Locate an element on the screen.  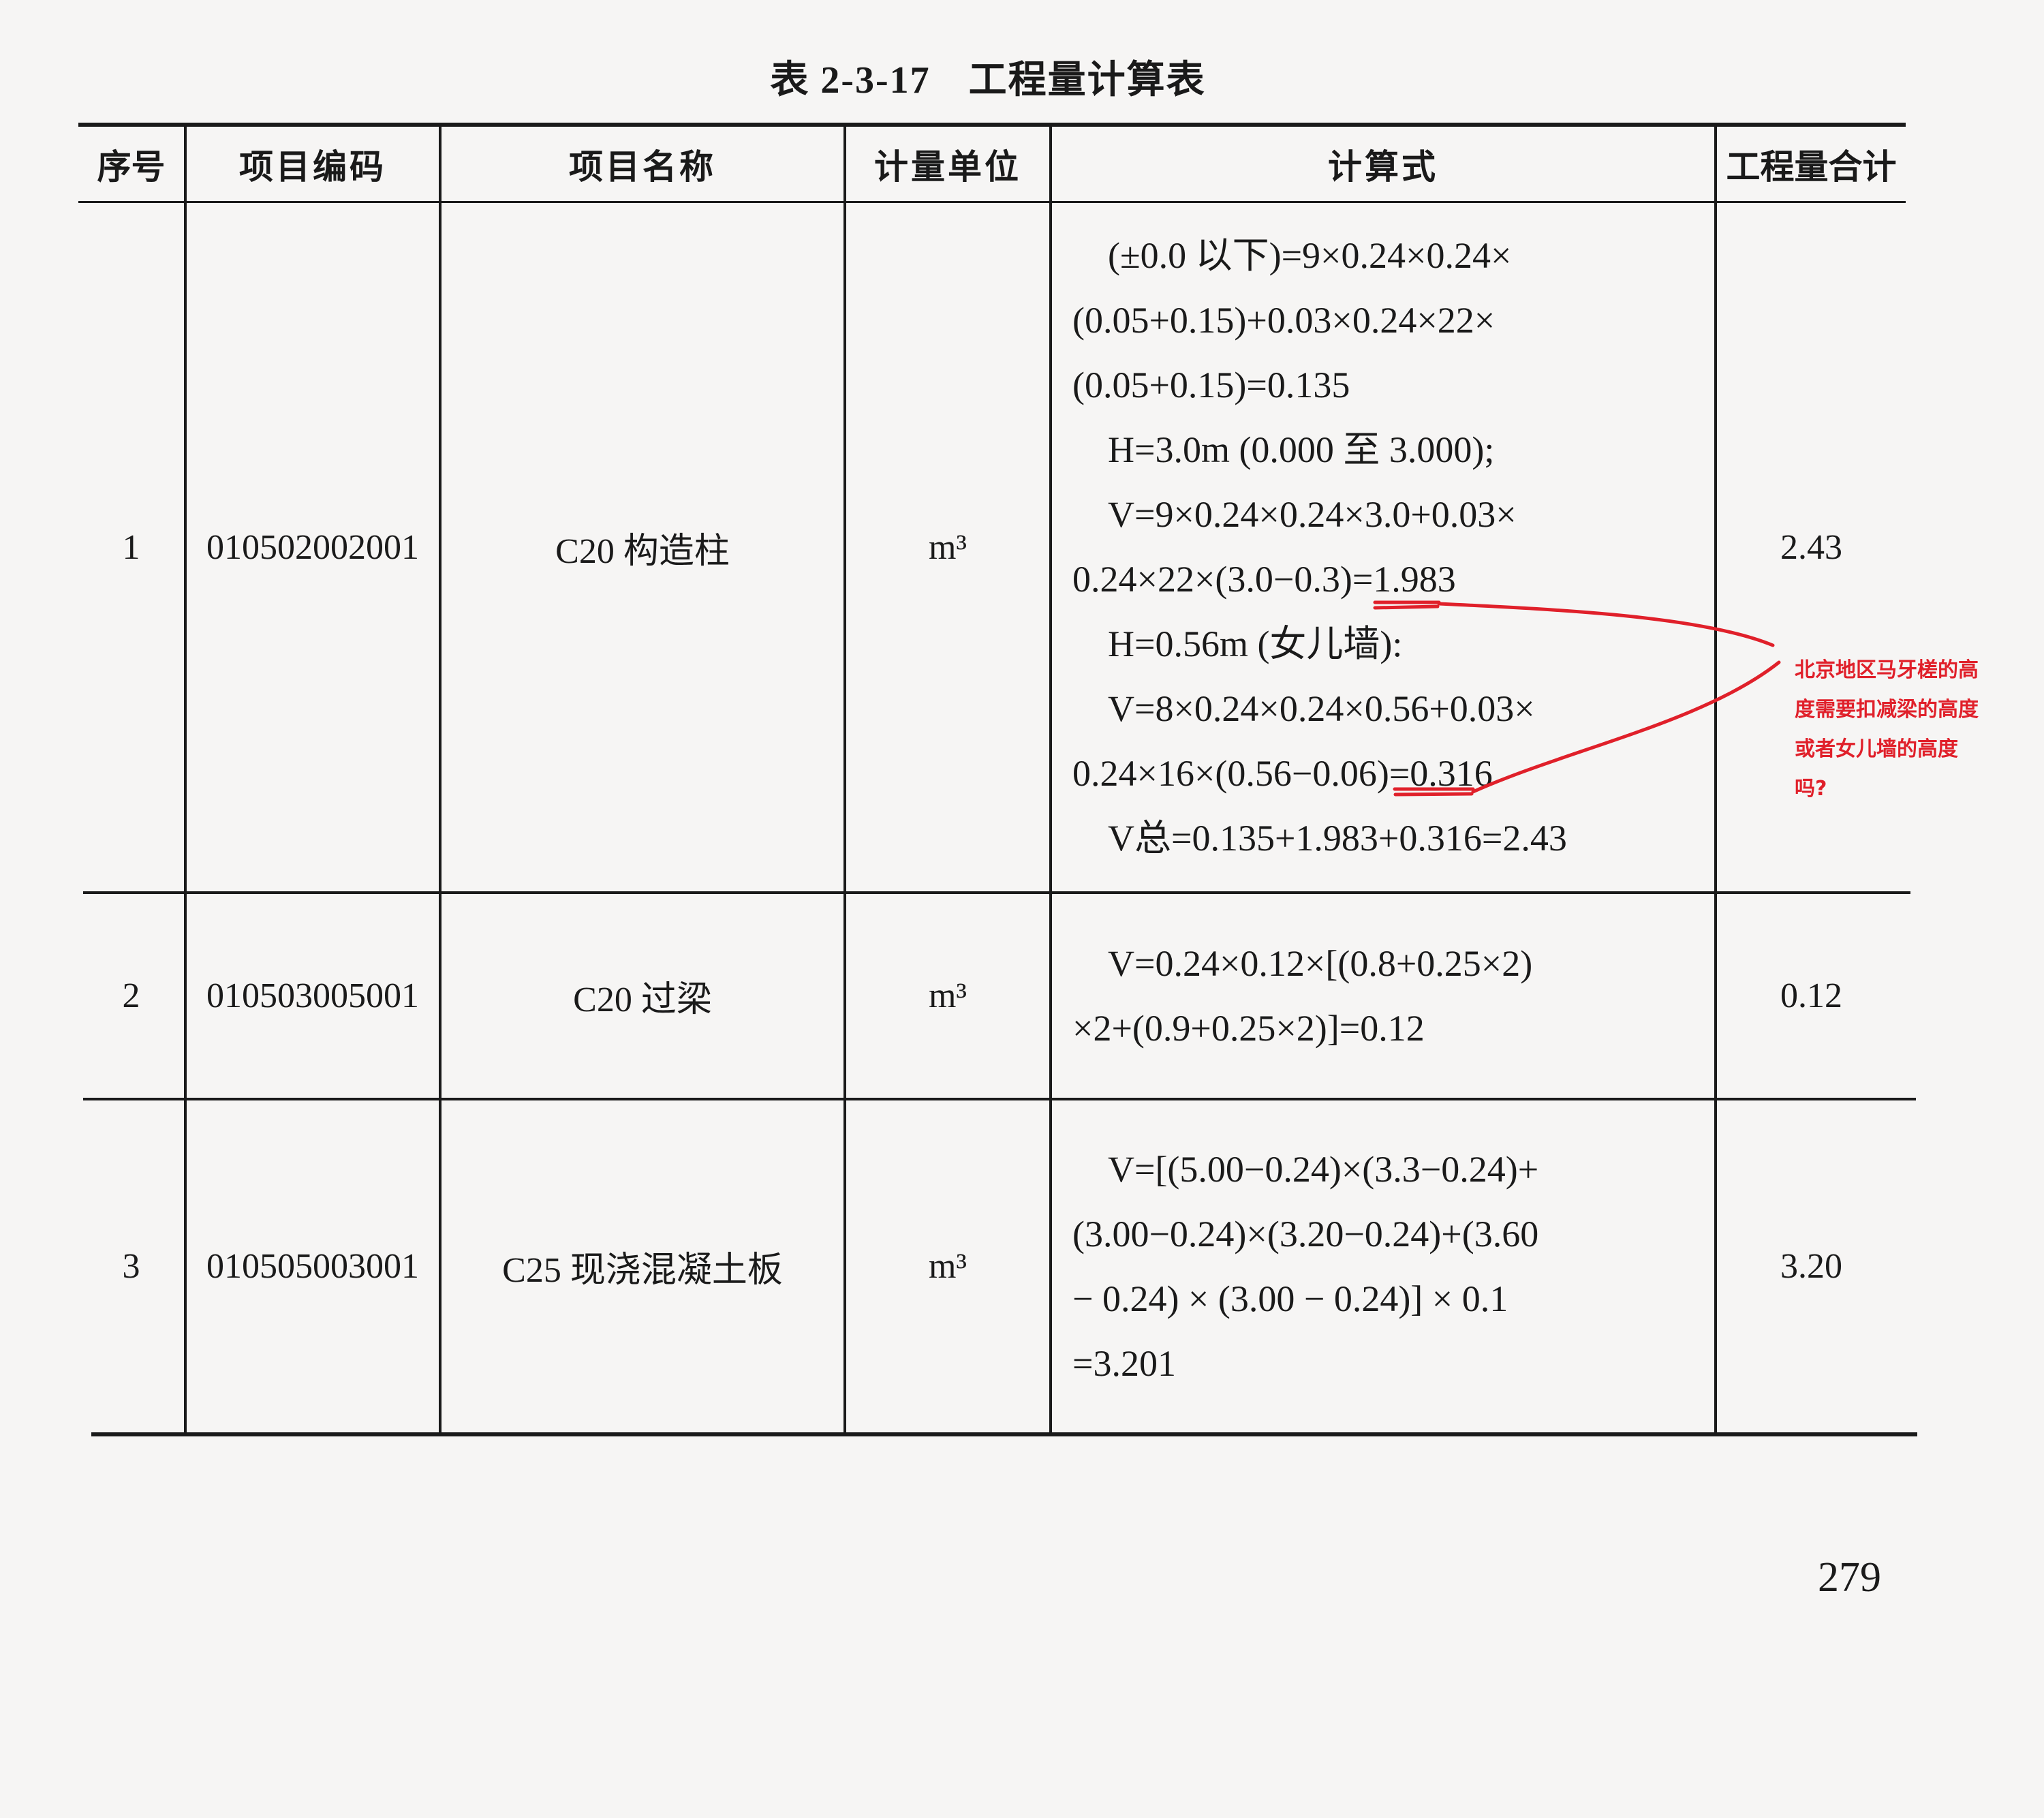
table-title-text: 工程量计算表 is located at coordinates (1087, 80).